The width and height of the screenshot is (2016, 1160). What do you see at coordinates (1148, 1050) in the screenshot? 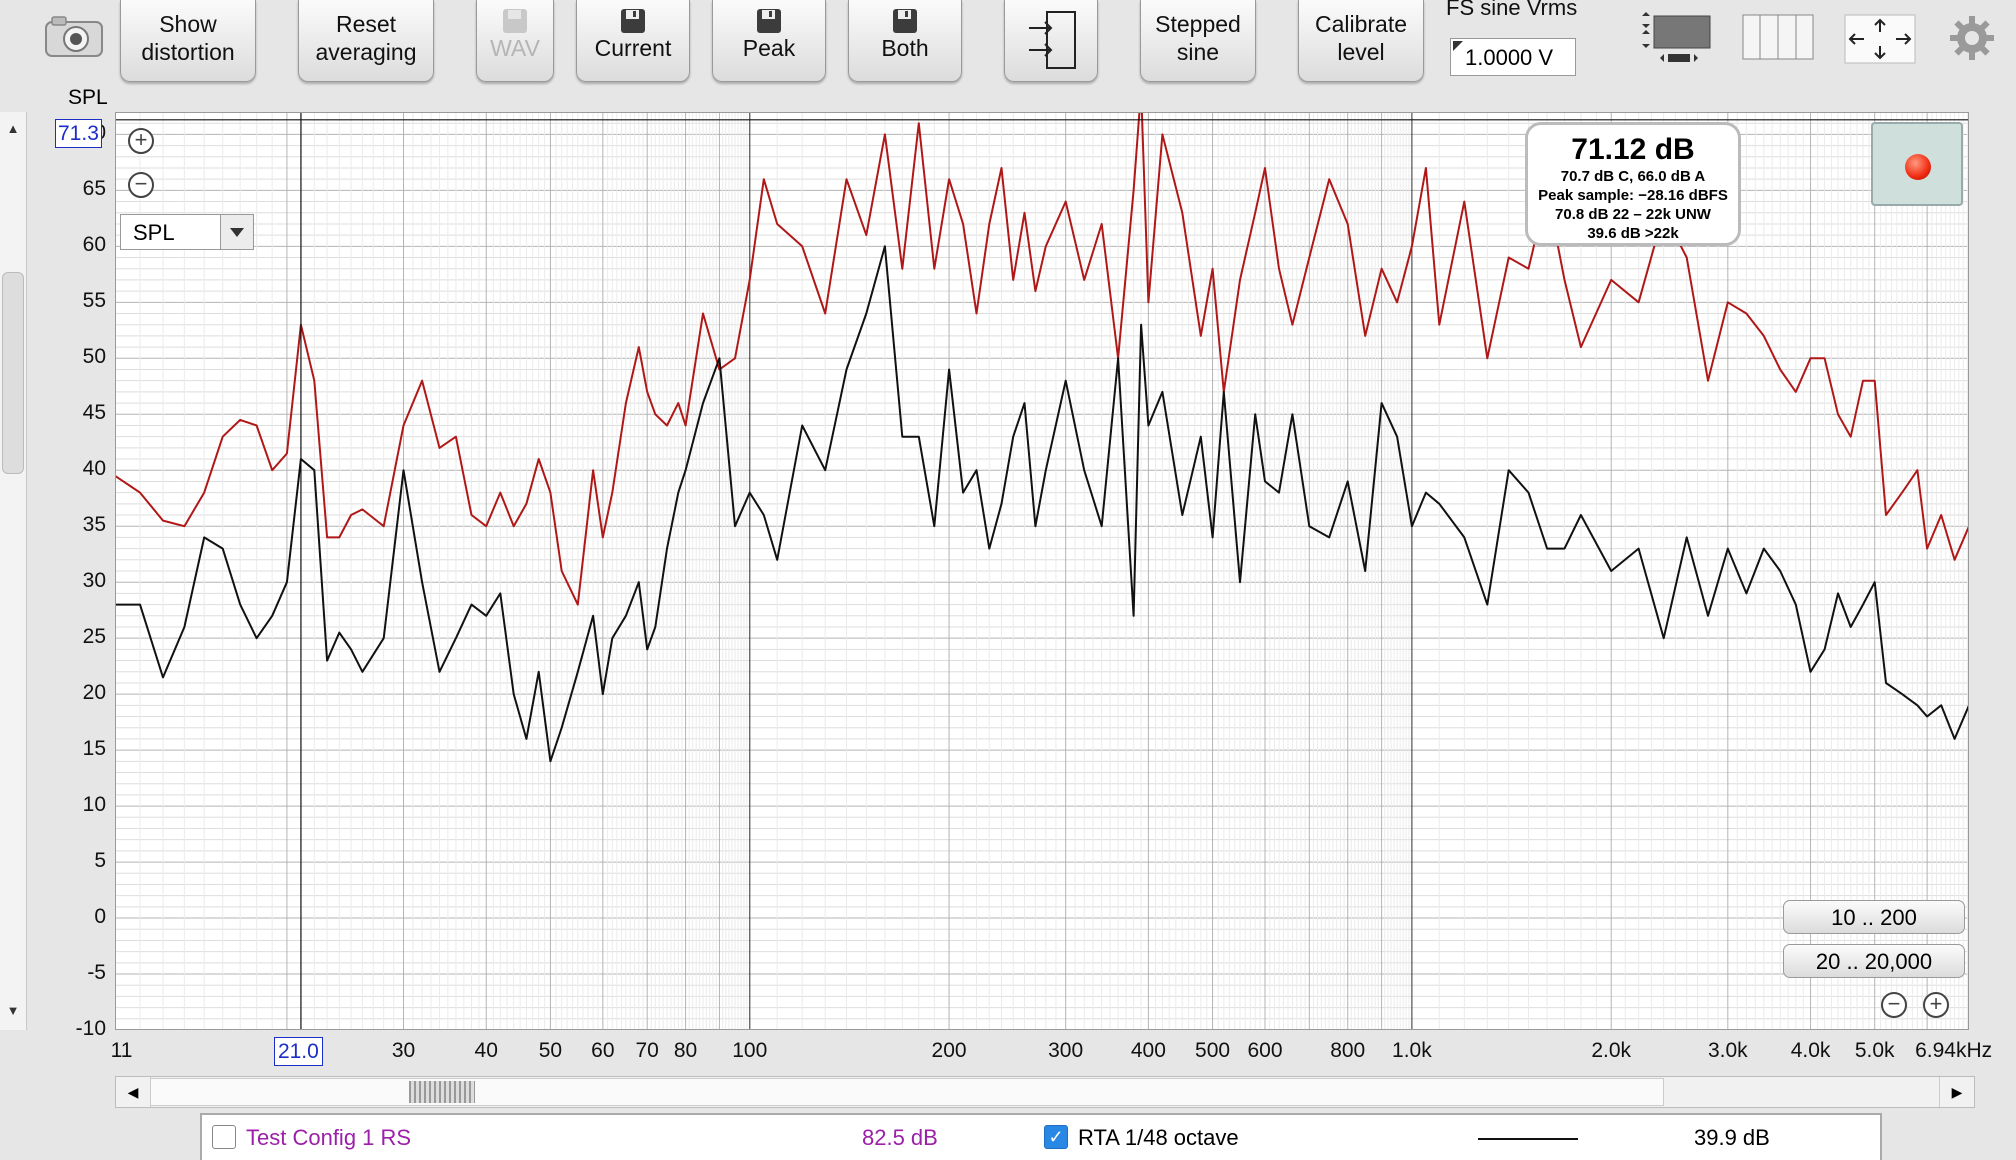
I see `x-tick-label: 400` at bounding box center [1148, 1050].